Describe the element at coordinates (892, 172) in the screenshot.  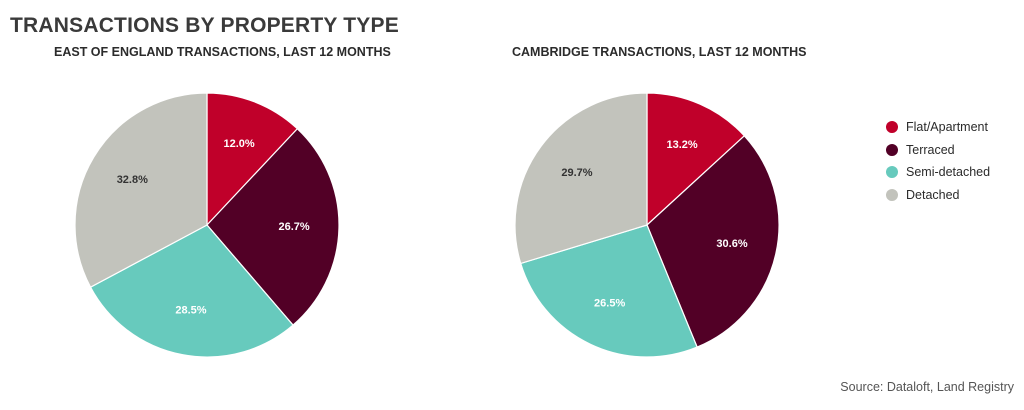
I see `legend-swatch-semi-detached` at that location.